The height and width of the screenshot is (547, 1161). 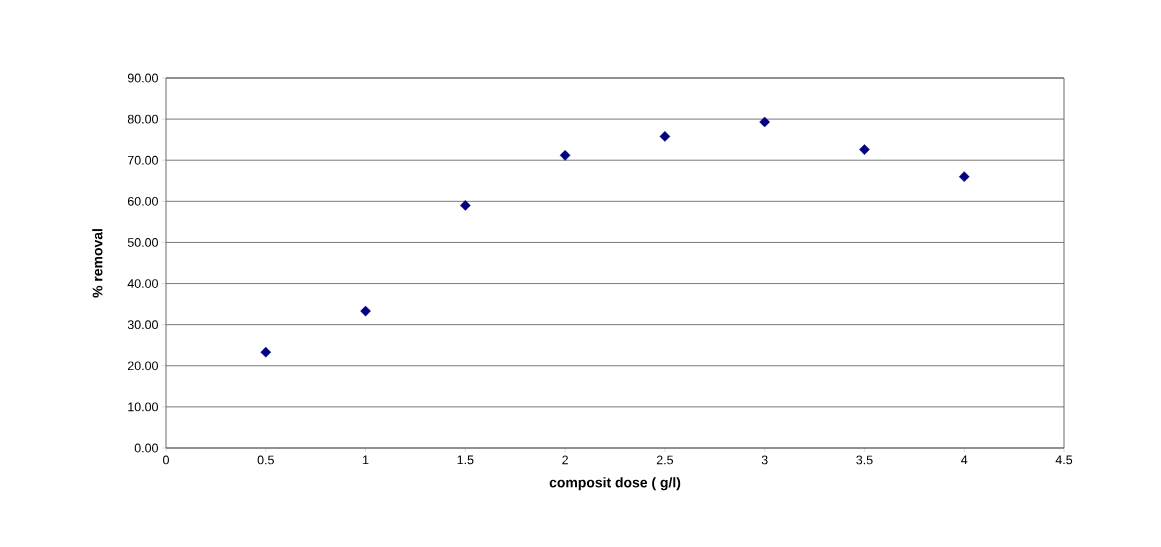 What do you see at coordinates (142, 78) in the screenshot?
I see `y-tick-label: 90.00` at bounding box center [142, 78].